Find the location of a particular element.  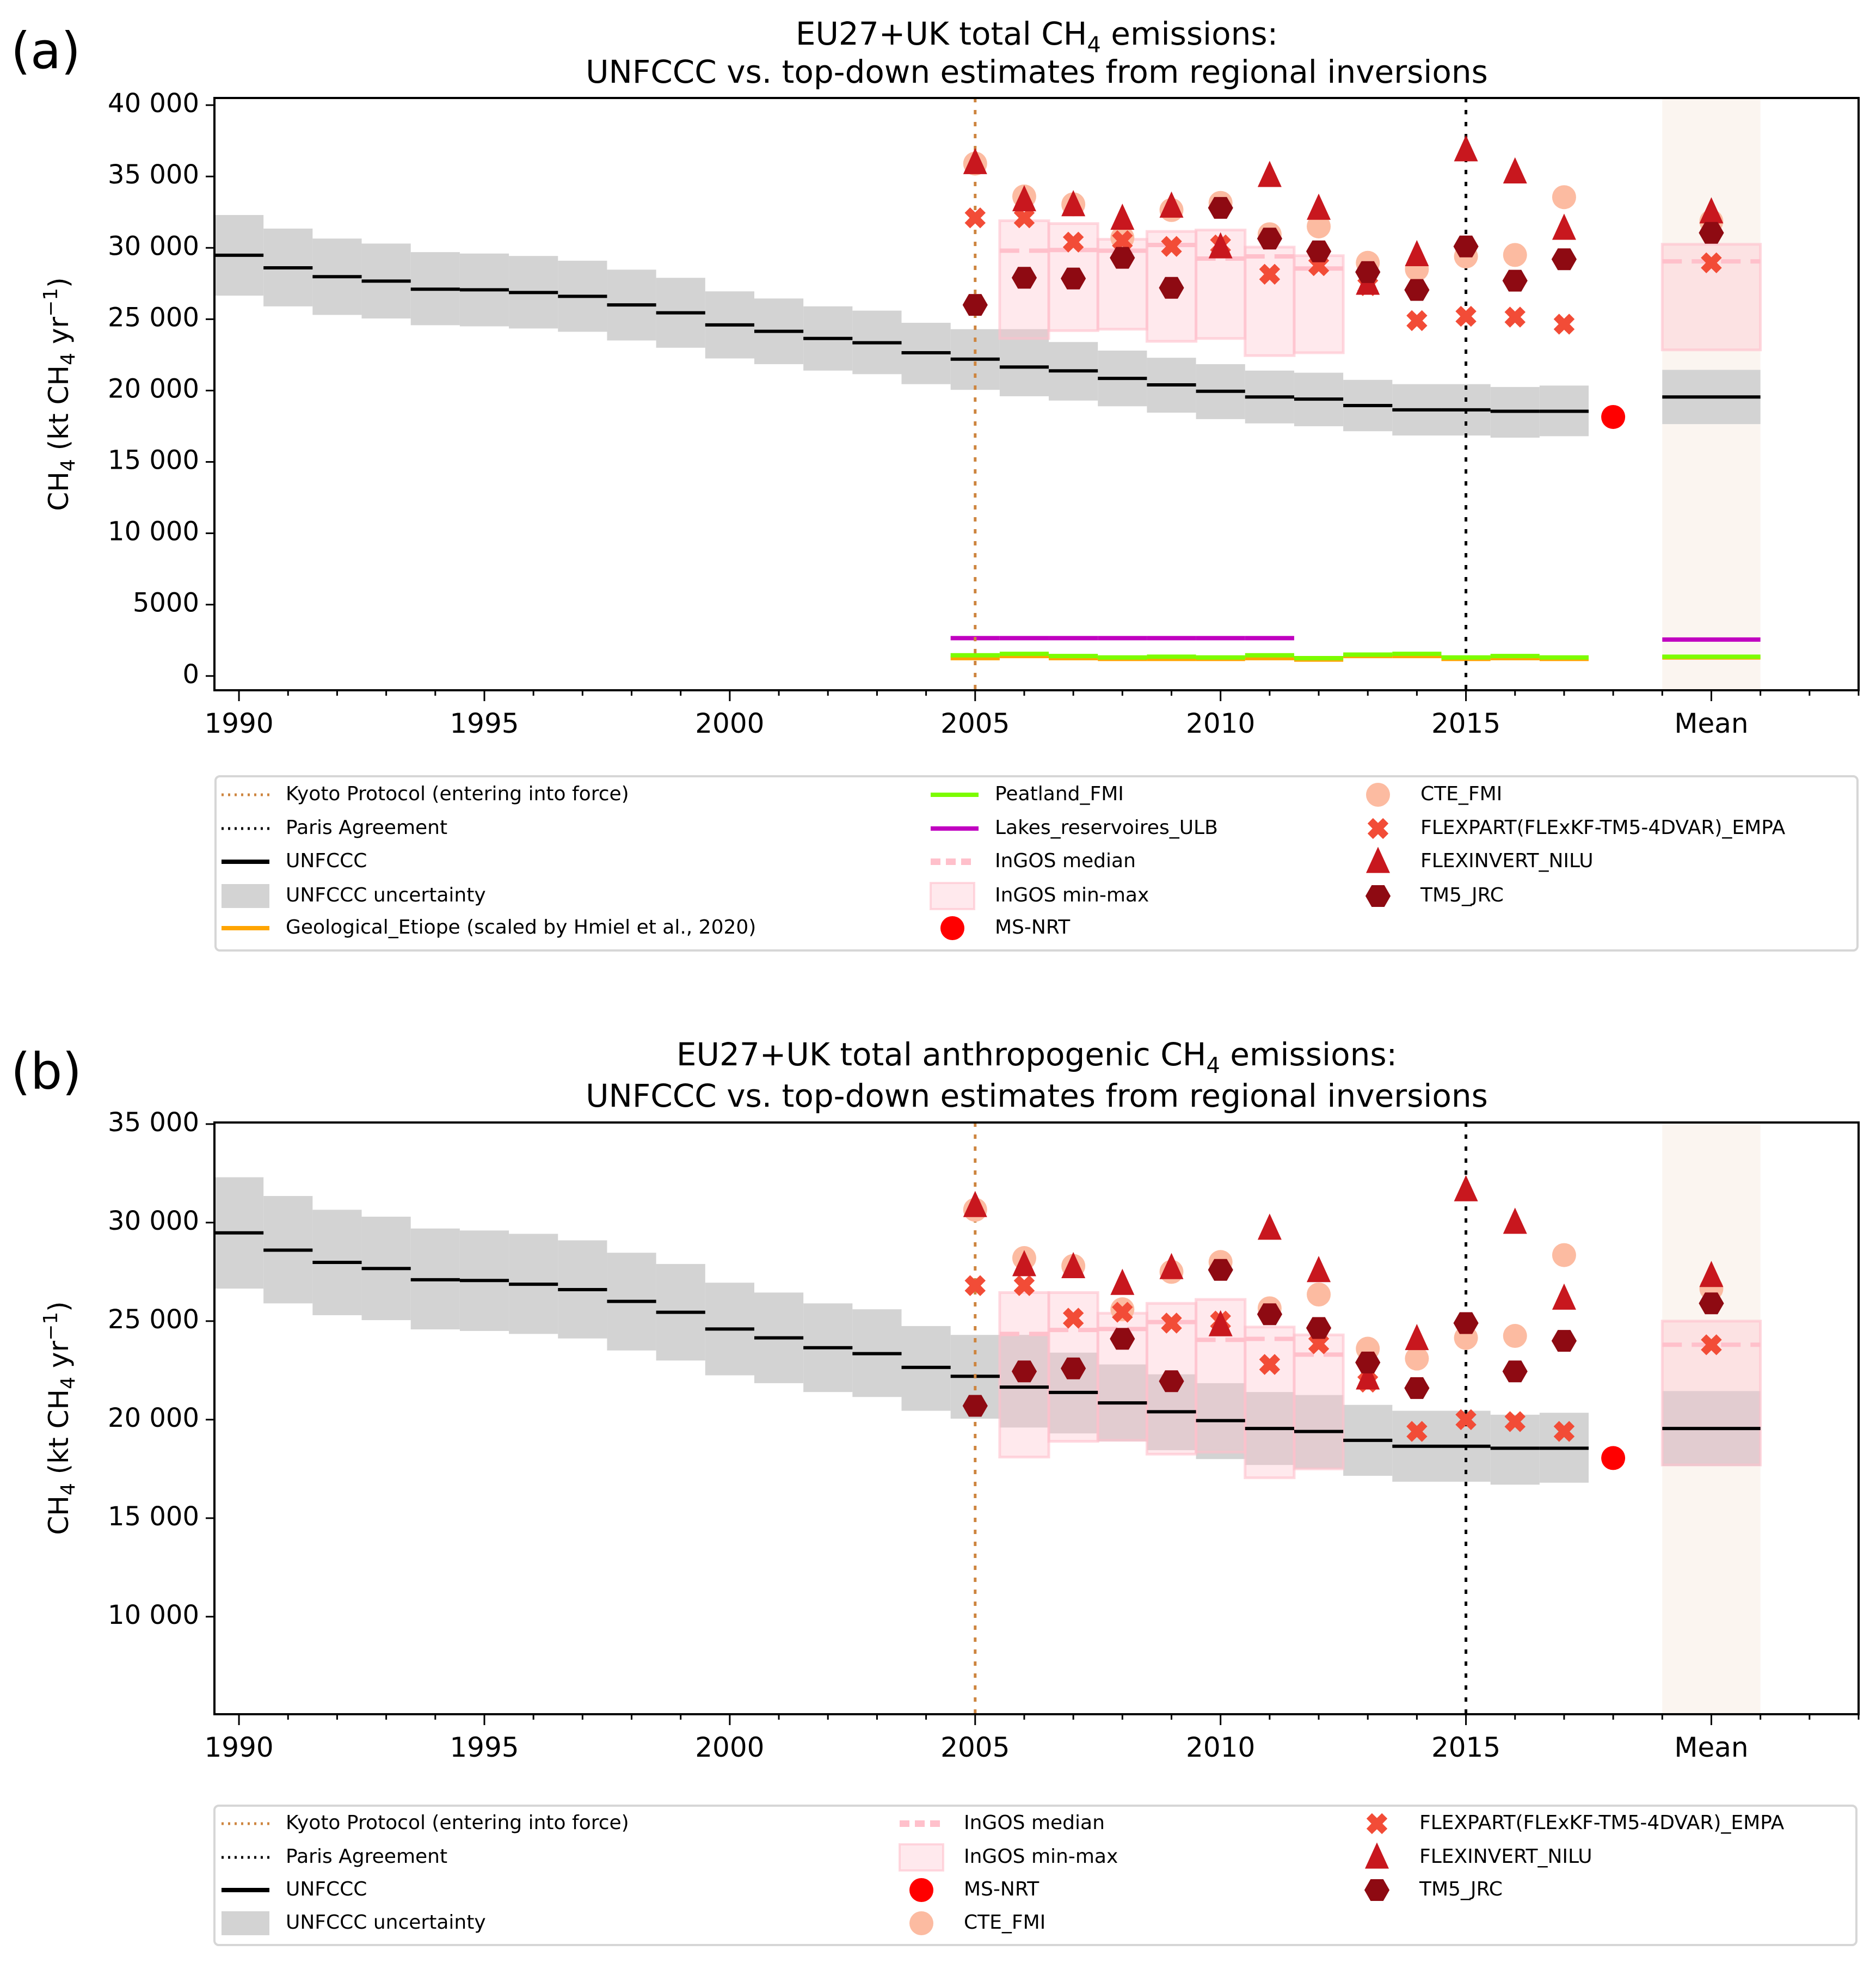

legend-item-unfccc: UNFCCC is located at coordinates (295, 1889).